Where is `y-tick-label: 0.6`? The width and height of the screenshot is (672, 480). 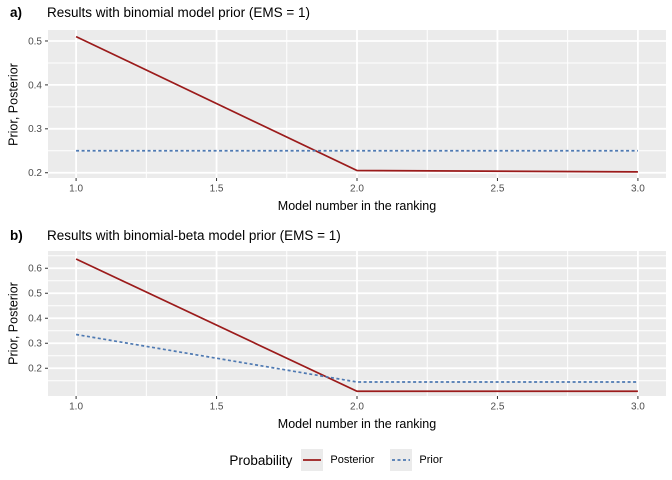
y-tick-label: 0.6 is located at coordinates (35, 269).